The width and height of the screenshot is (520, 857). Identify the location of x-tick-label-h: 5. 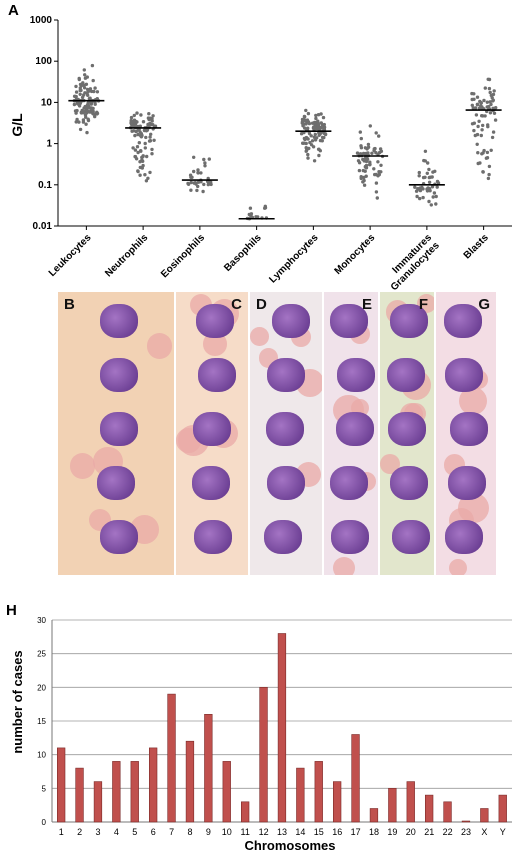
(134, 832).